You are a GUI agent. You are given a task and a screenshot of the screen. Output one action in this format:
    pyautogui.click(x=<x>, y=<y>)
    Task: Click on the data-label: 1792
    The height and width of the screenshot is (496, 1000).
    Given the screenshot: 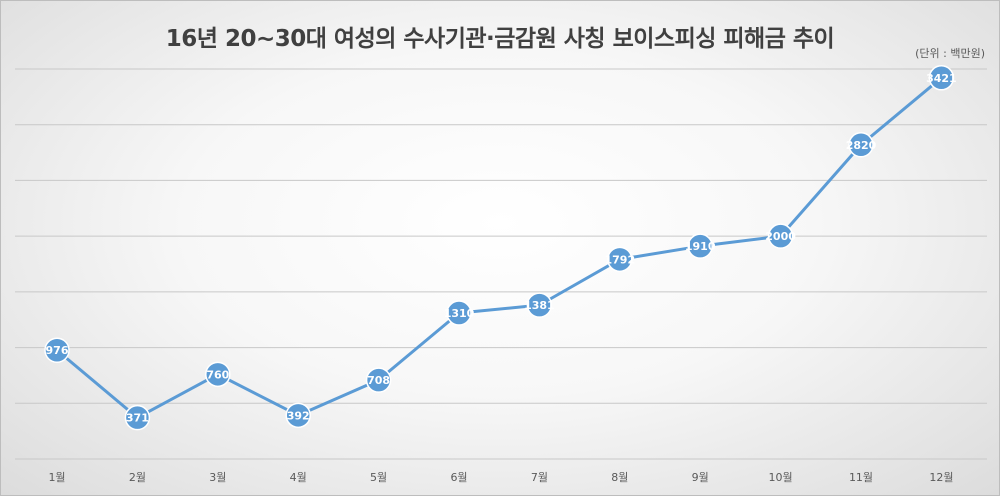 What is the action you would take?
    pyautogui.click(x=619, y=259)
    